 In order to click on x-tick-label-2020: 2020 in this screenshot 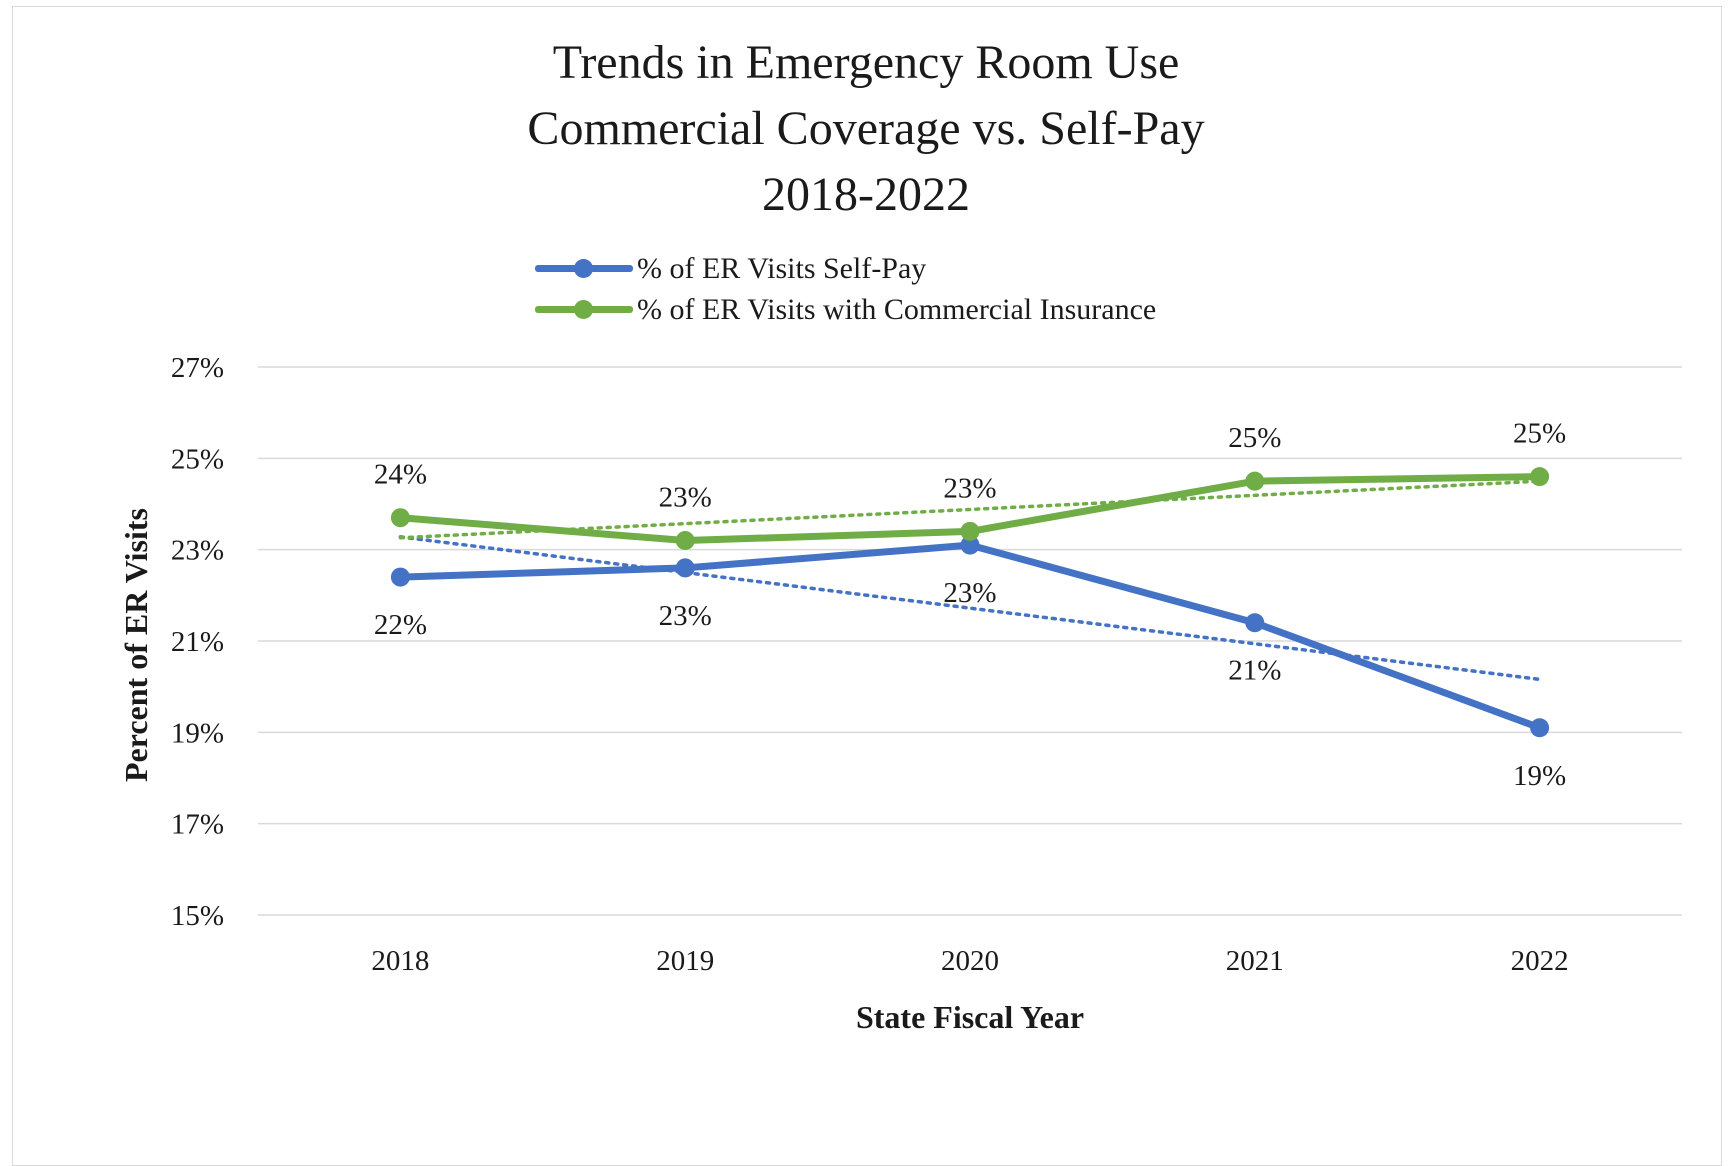, I will do `click(970, 961)`.